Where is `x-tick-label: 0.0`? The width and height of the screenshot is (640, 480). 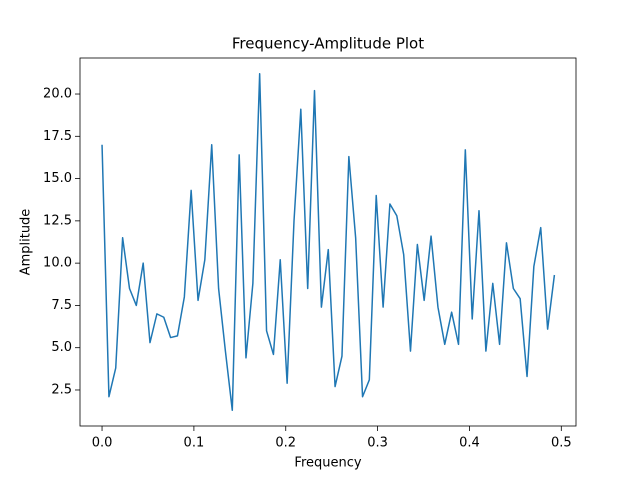
x-tick-label: 0.0 is located at coordinates (102, 443).